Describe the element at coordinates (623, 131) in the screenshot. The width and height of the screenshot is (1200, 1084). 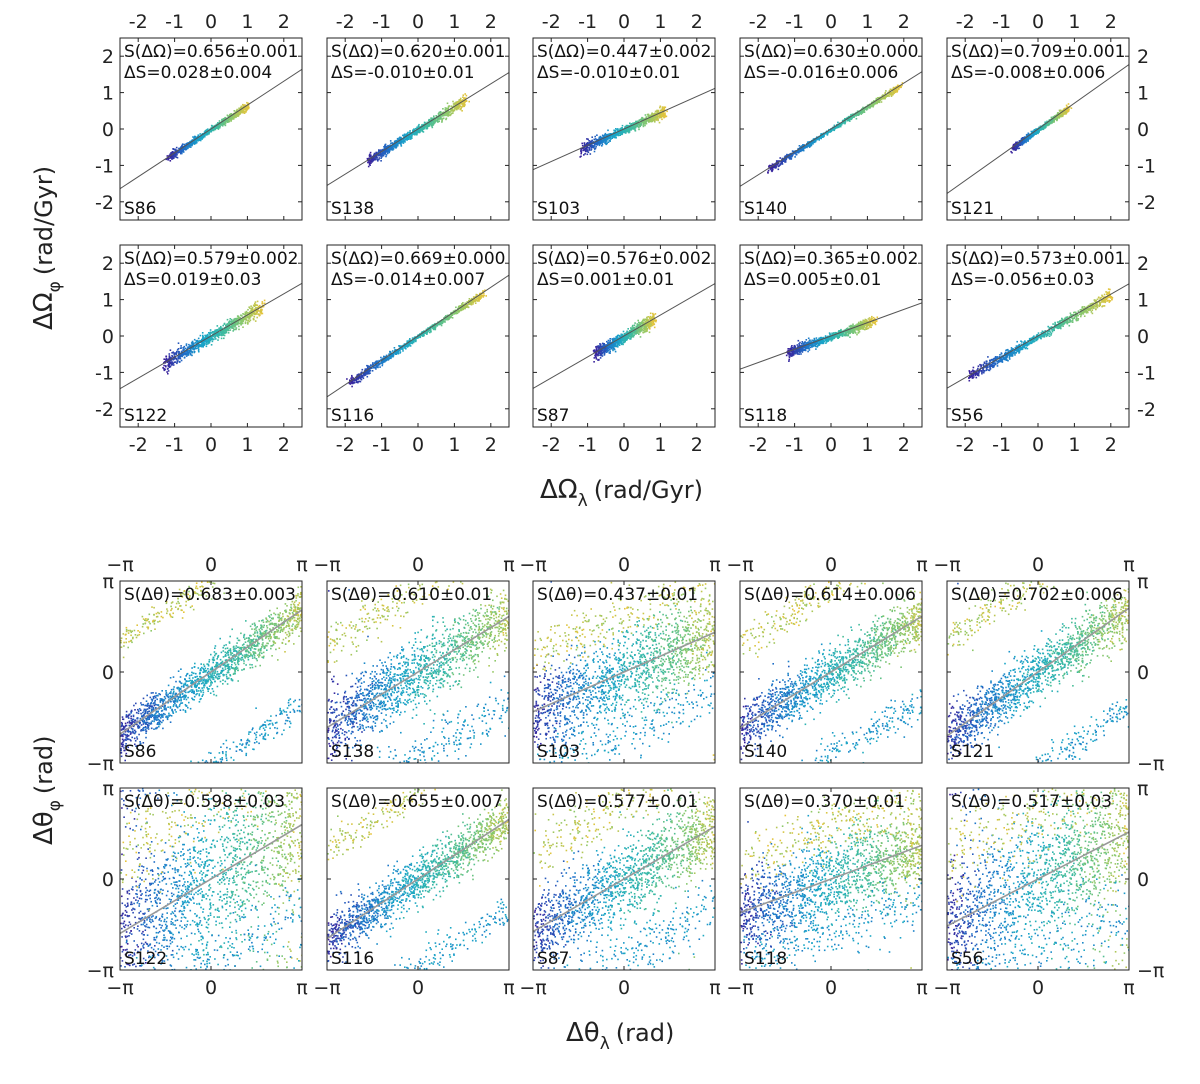
I see `scatter-points` at that location.